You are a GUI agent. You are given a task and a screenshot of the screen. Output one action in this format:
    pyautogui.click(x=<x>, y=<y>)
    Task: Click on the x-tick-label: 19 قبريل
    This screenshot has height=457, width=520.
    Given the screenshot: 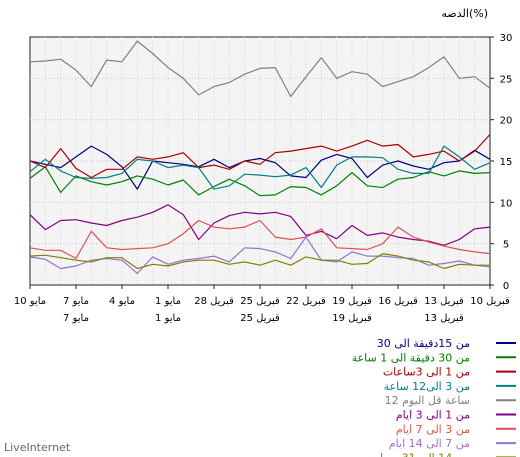 What is the action you would take?
    pyautogui.click(x=352, y=301)
    